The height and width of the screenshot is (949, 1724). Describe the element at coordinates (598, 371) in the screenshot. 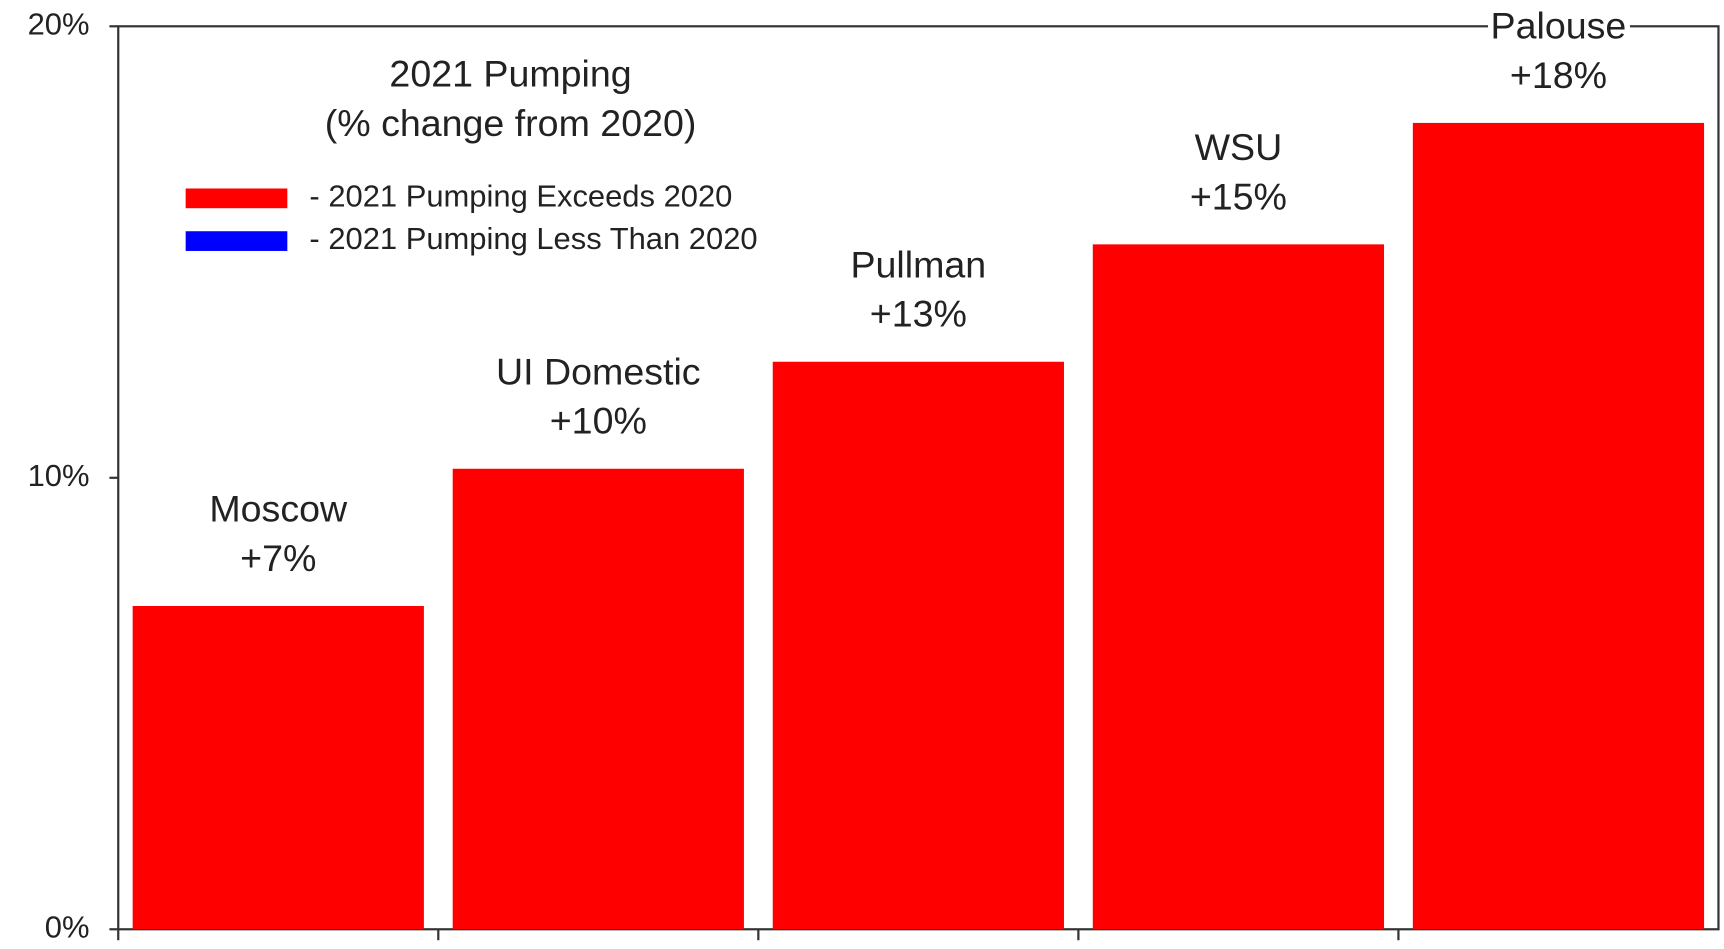

I see `category-label: UI Domestic` at that location.